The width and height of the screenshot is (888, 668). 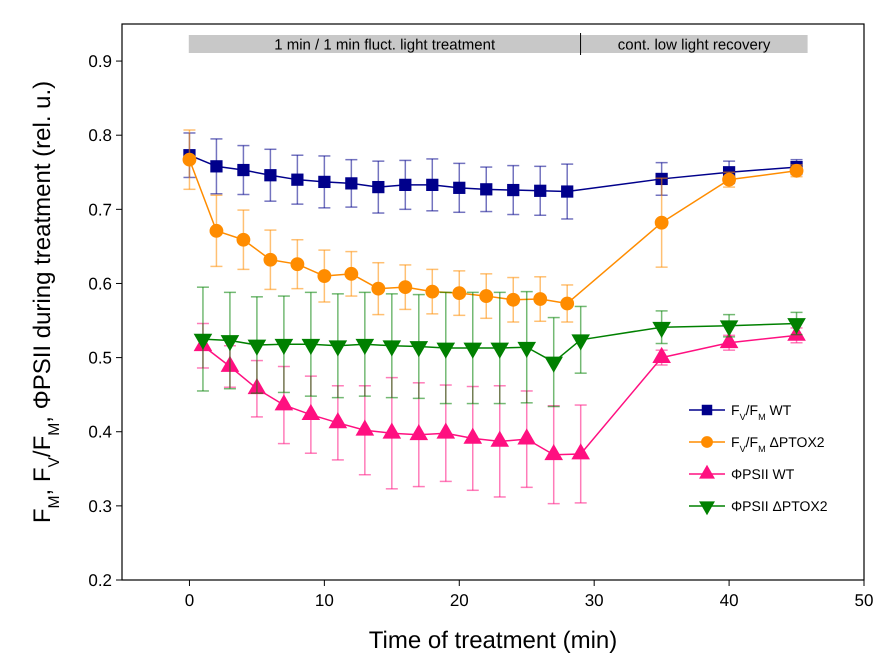 I want to click on y-tick-label: 0.6, so click(x=100, y=284).